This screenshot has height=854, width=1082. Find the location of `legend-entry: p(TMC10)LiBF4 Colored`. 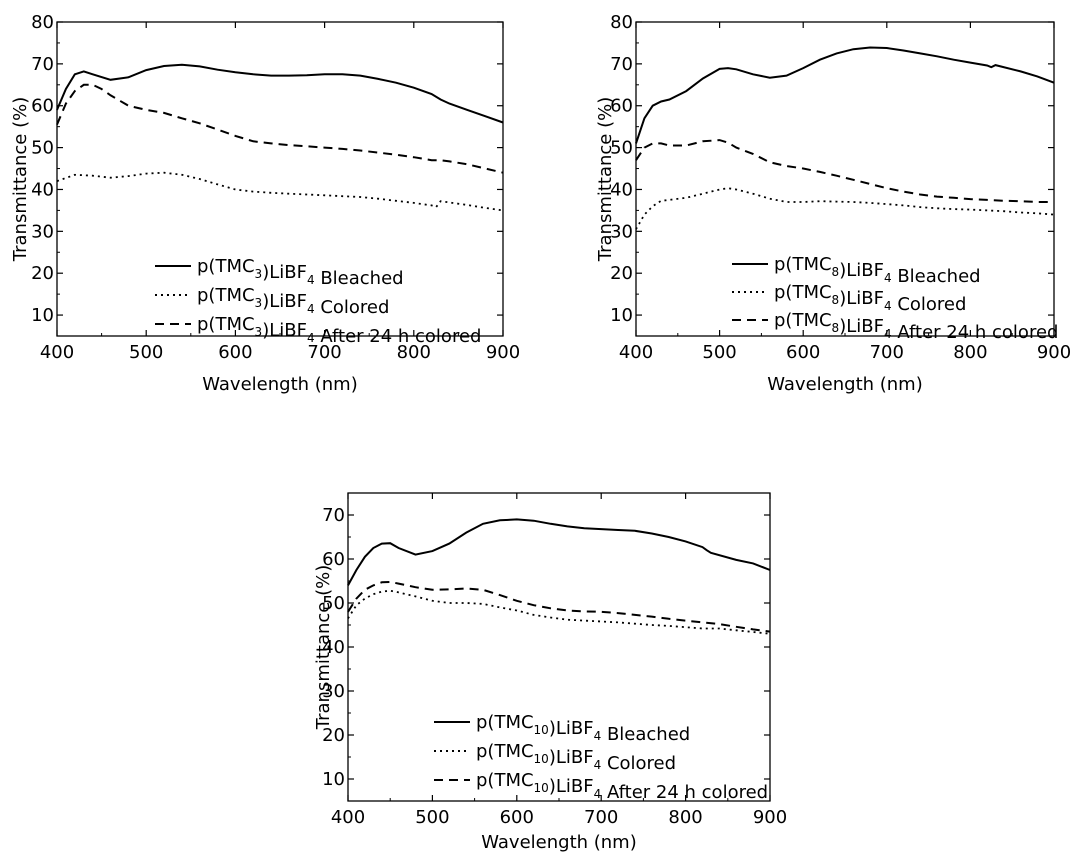

legend-entry: p(TMC10)LiBF4 Colored is located at coordinates (576, 757).